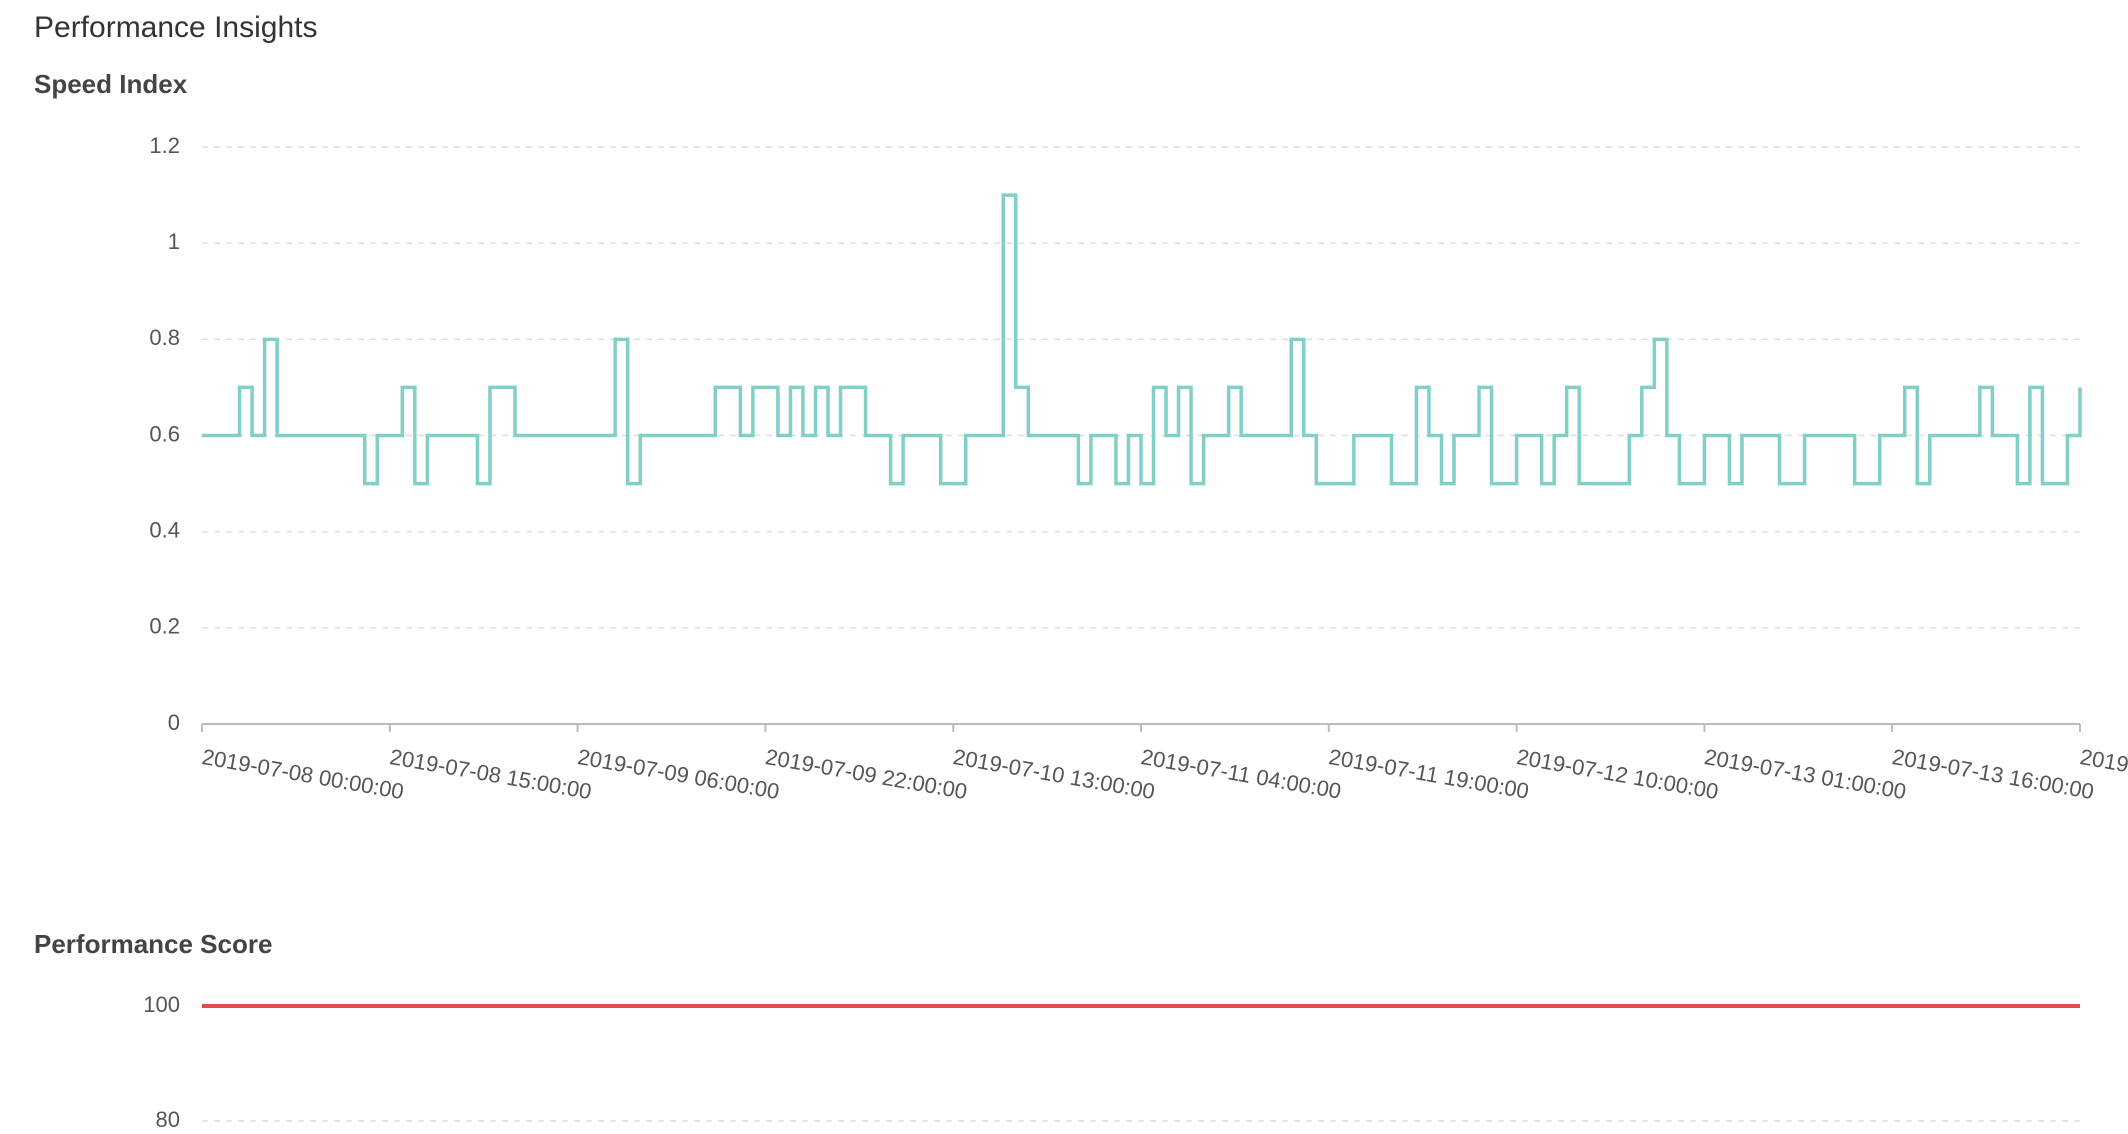 This screenshot has height=1134, width=2128. I want to click on x-tick-label: 2019-07-13 16:00:00, so click(1993, 774).